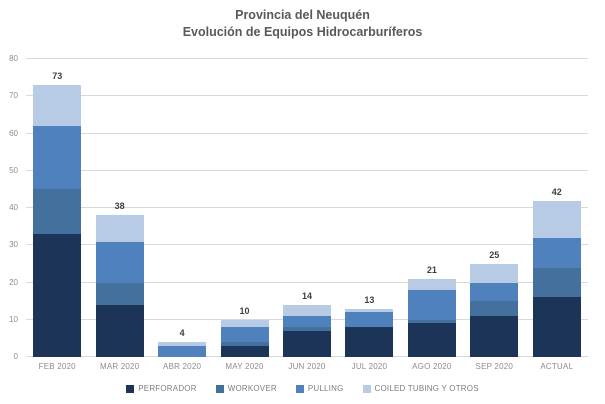 Image resolution: width=605 pixels, height=404 pixels. I want to click on bar-group: 13, so click(369, 208).